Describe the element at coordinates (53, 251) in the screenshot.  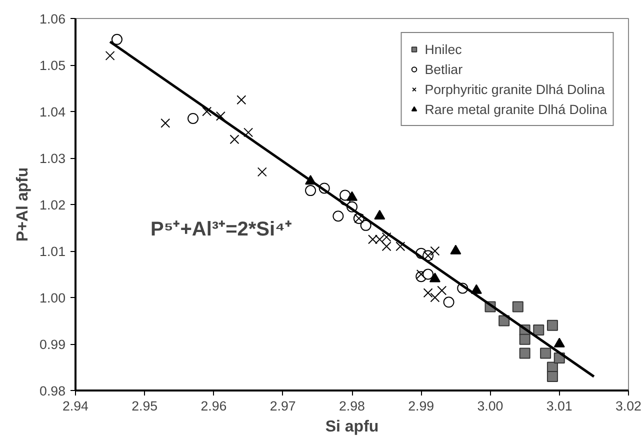
I see `y-tick-label: 1.01` at that location.